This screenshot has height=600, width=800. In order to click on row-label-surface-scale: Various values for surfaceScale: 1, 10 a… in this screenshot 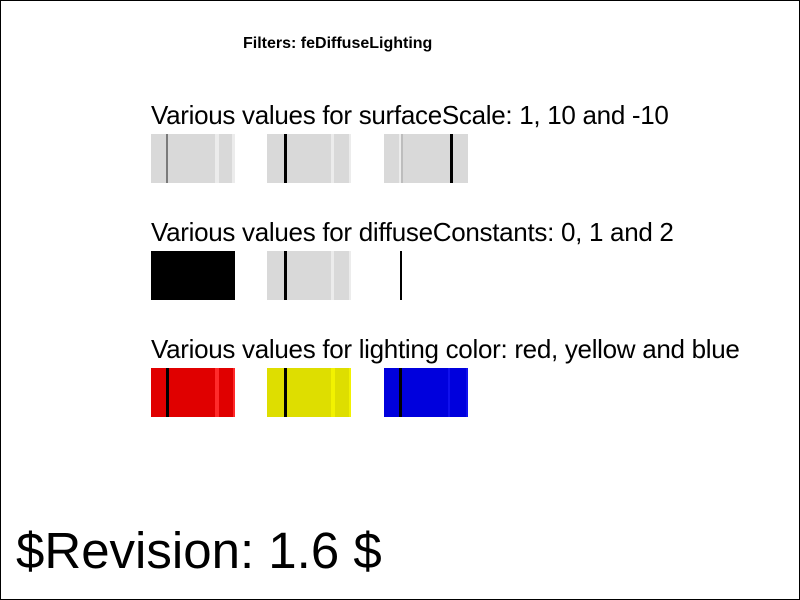, I will do `click(410, 115)`.